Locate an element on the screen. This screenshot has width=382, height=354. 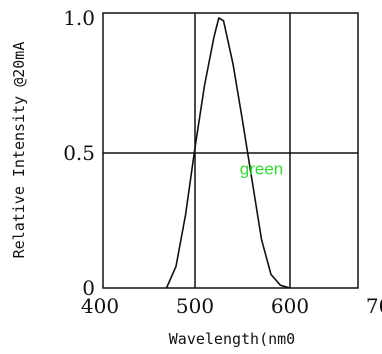
y-tick-label: 0 is located at coordinates (88, 288).